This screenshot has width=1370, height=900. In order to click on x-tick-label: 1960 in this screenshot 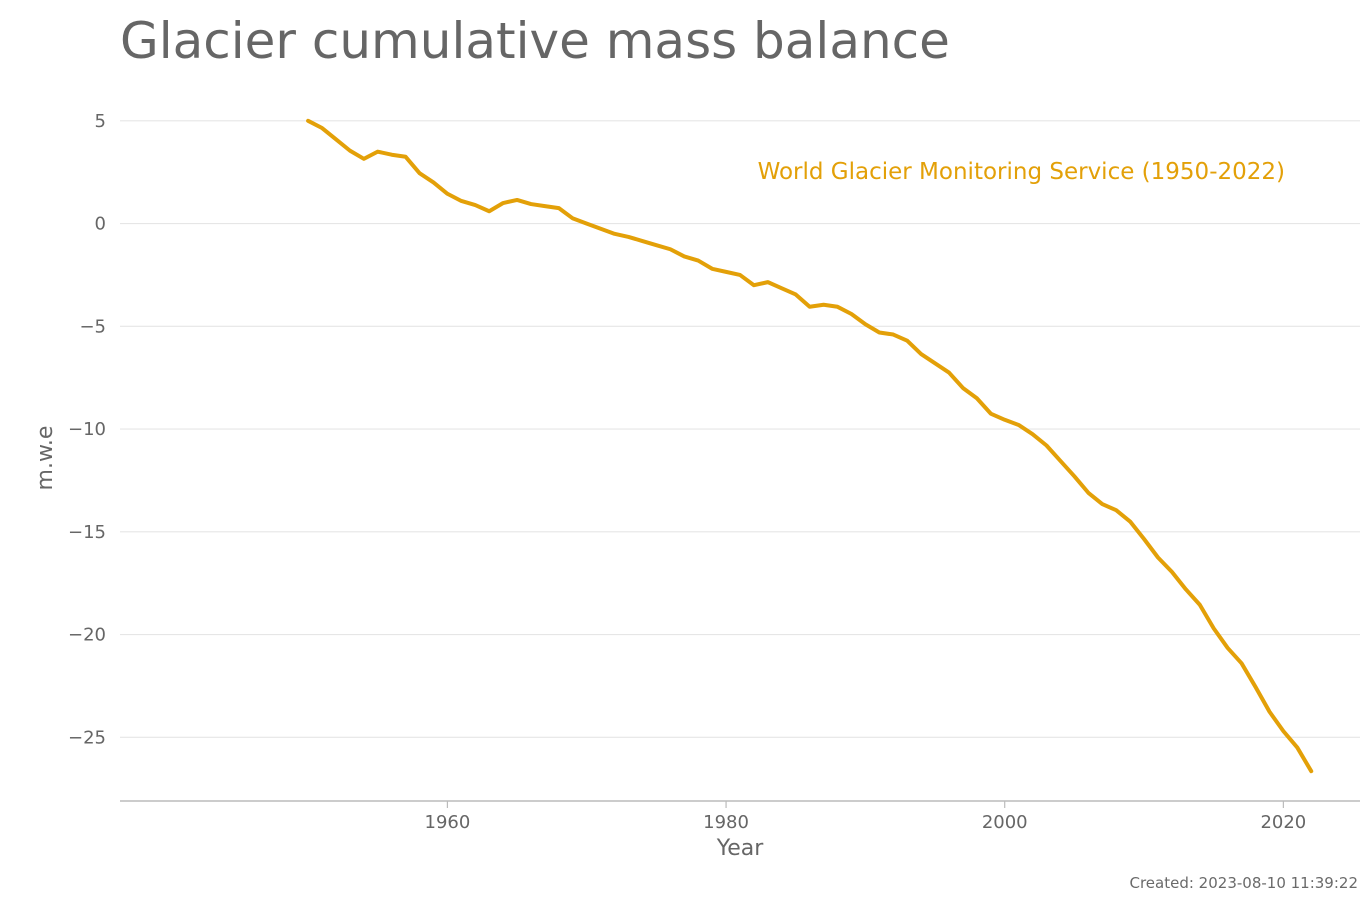, I will do `click(448, 822)`.